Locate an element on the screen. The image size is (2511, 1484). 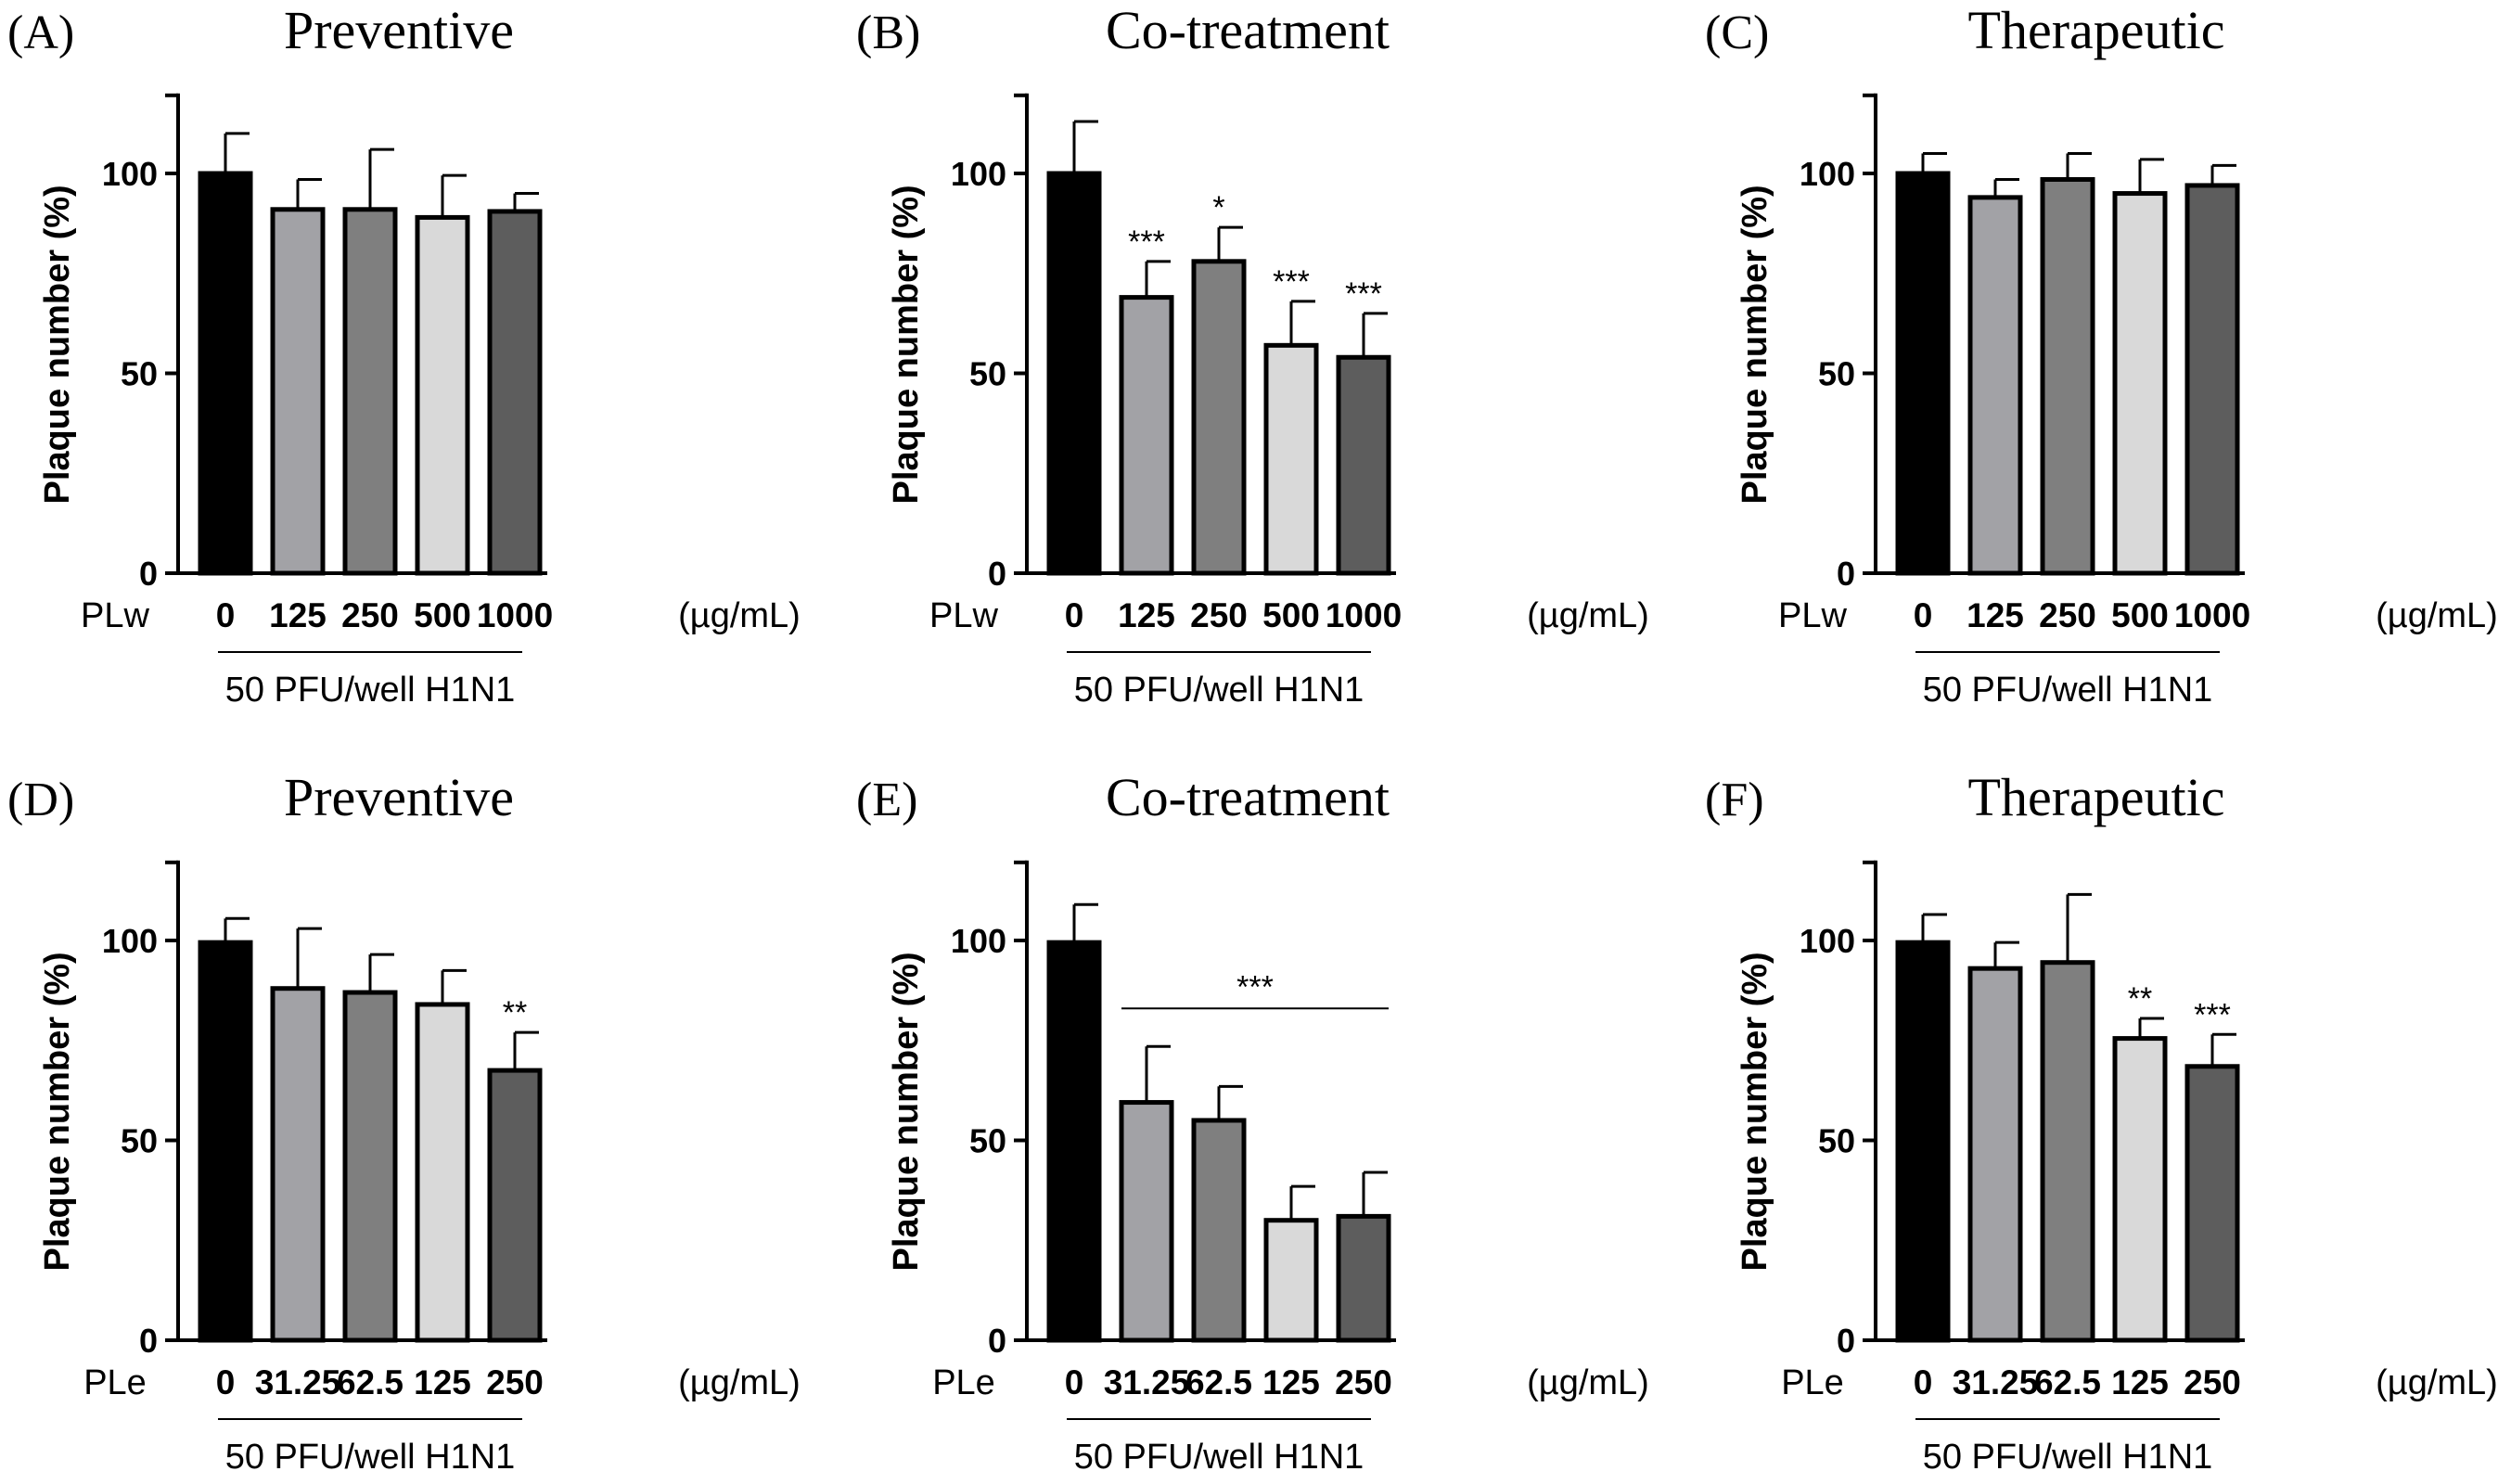
group-significance-marker: *** is located at coordinates (1255, 986).